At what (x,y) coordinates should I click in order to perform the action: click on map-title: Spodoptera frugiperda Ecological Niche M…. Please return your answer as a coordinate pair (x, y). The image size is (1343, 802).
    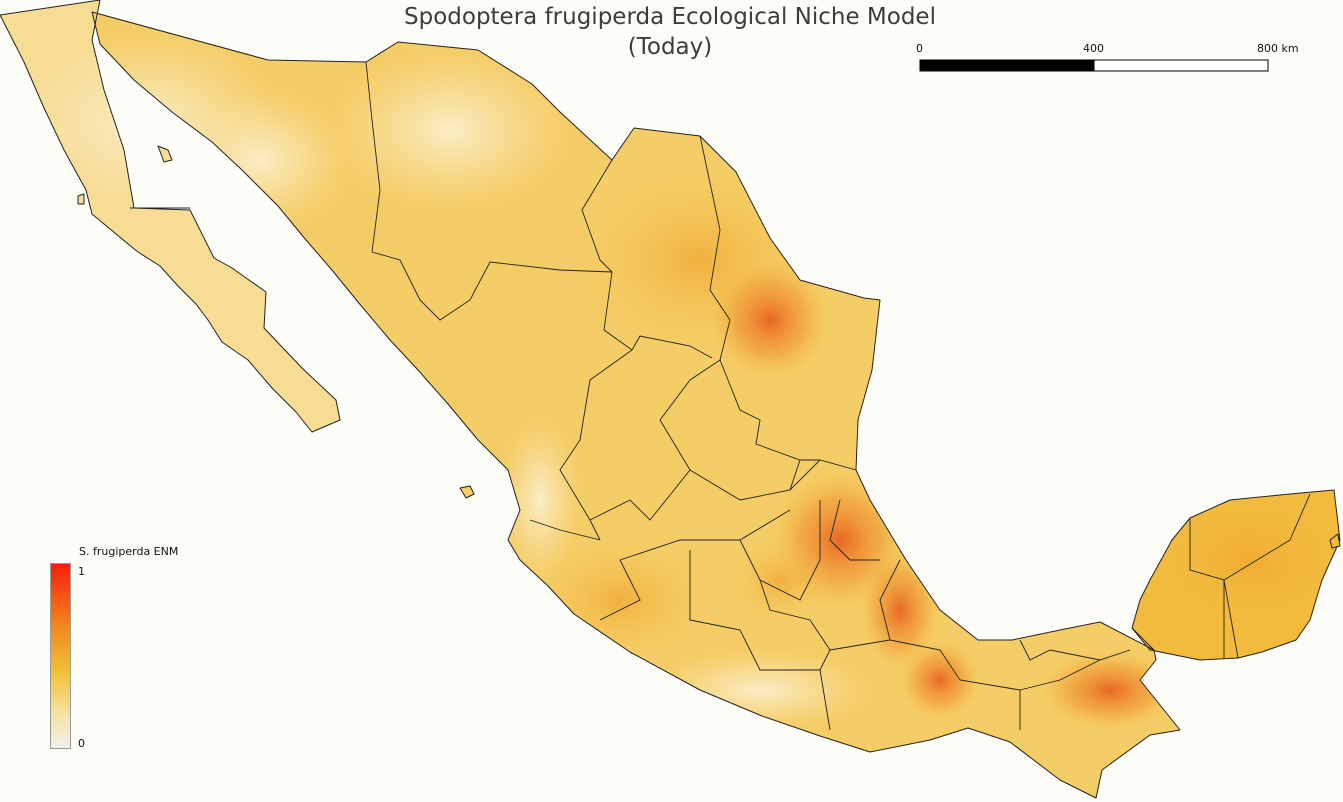
    Looking at the image, I should click on (670, 17).